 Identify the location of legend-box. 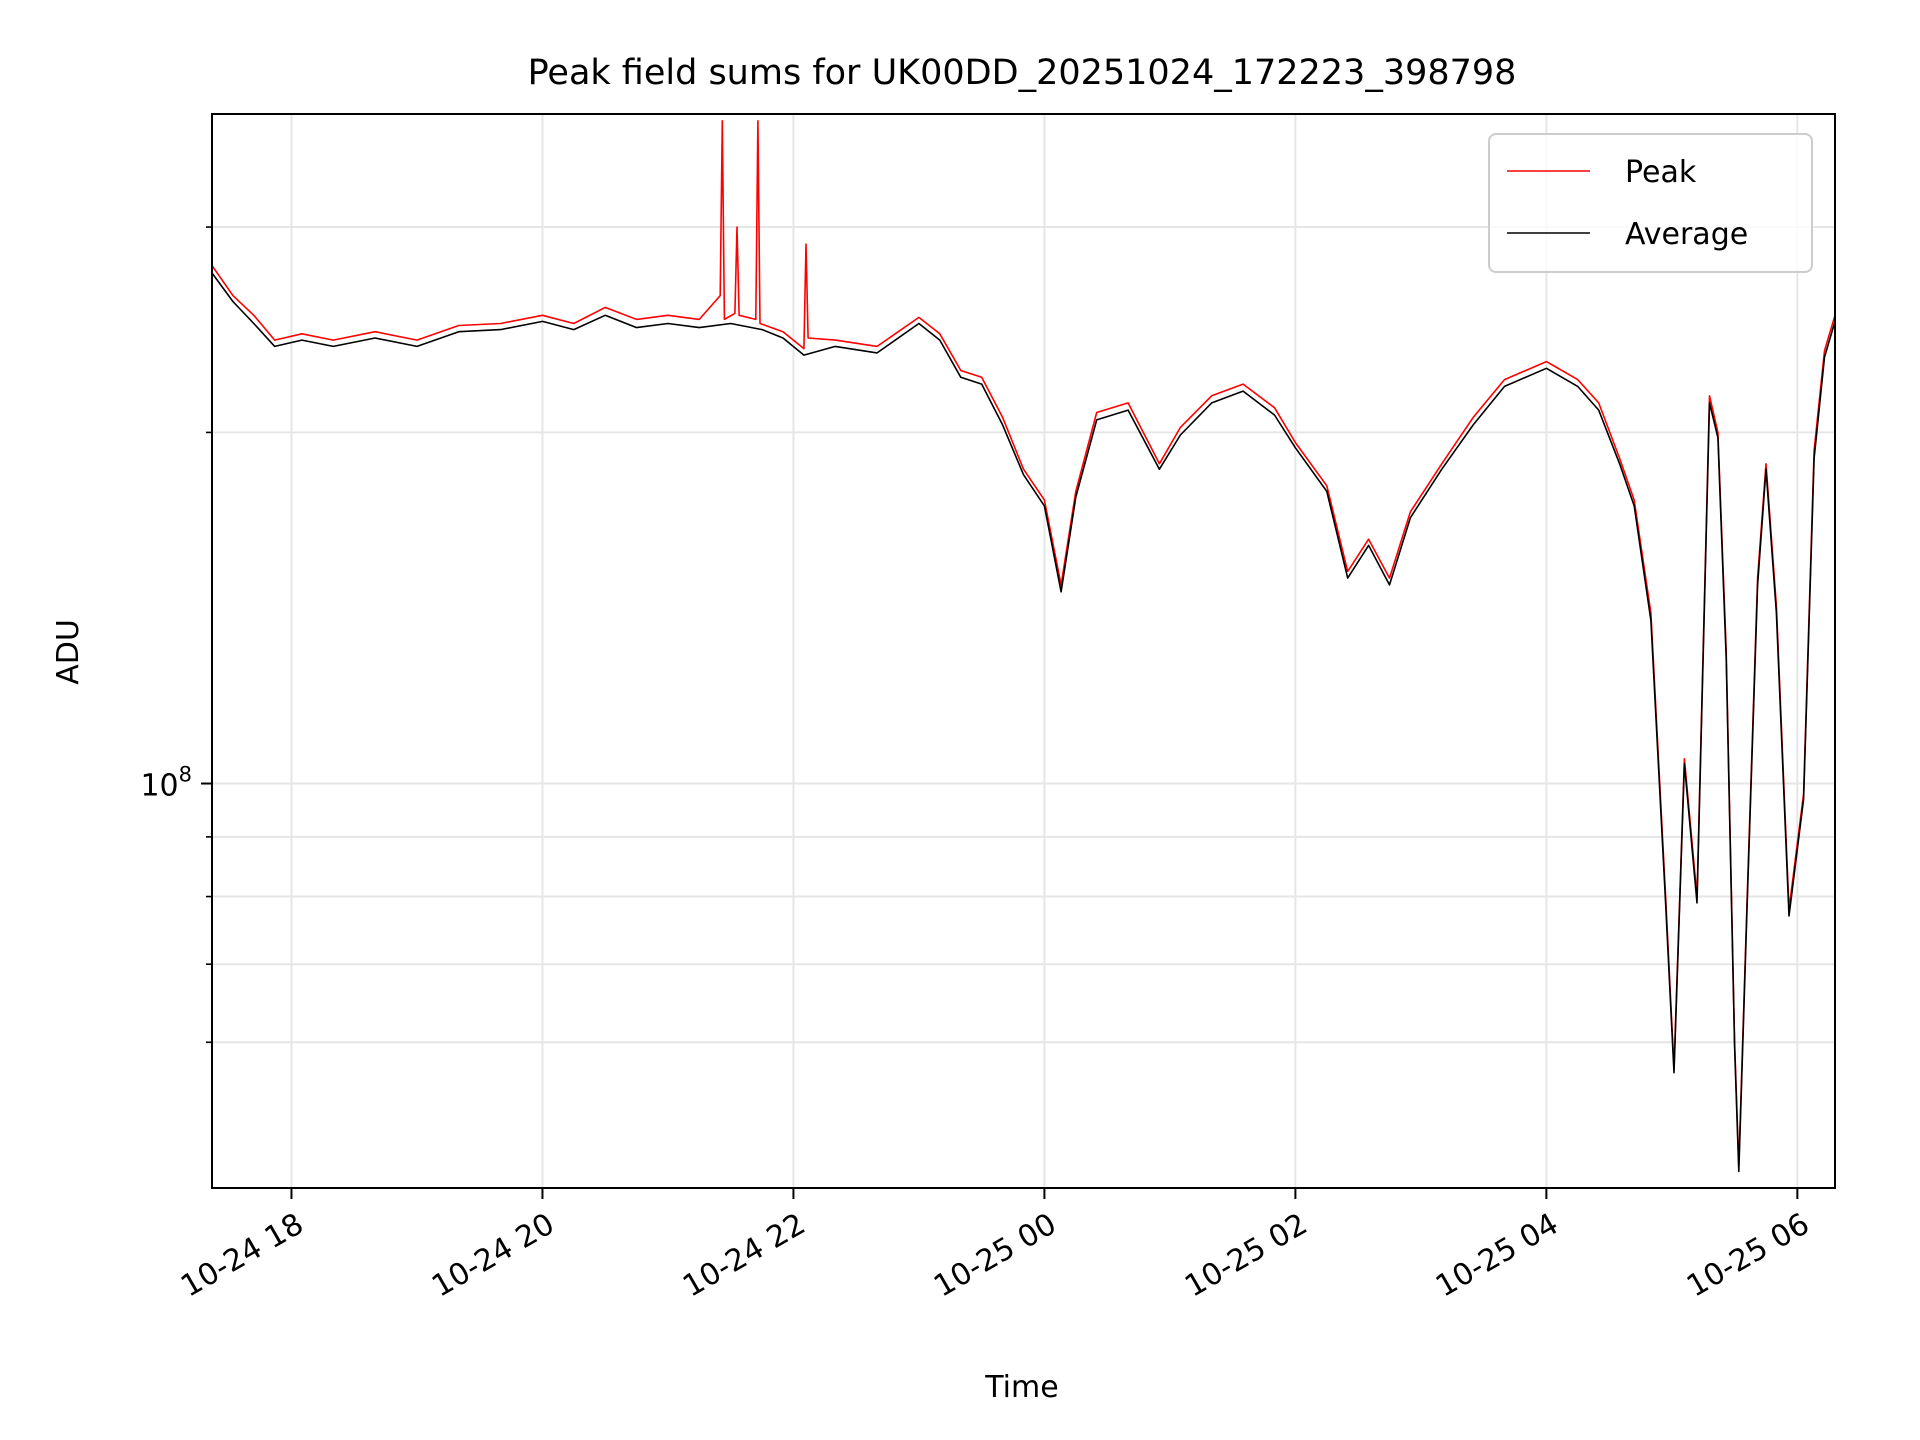
(1650, 203).